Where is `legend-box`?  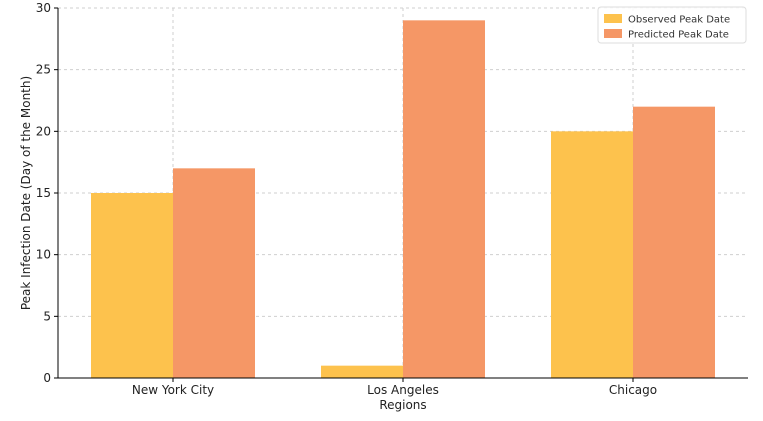
legend-box is located at coordinates (672, 25).